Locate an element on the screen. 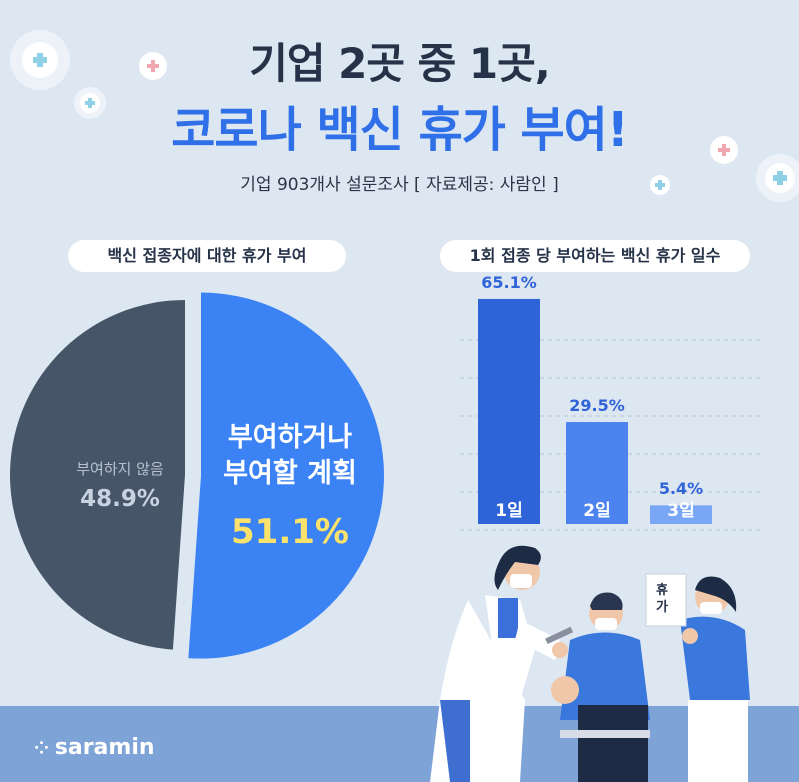 The image size is (799, 782). bar-value-label: 5.4% is located at coordinates (681, 489).